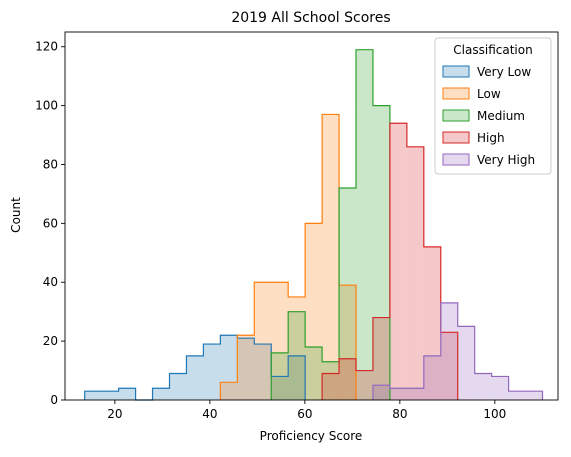 This screenshot has height=457, width=571. I want to click on y-tick-label: 100, so click(46, 106).